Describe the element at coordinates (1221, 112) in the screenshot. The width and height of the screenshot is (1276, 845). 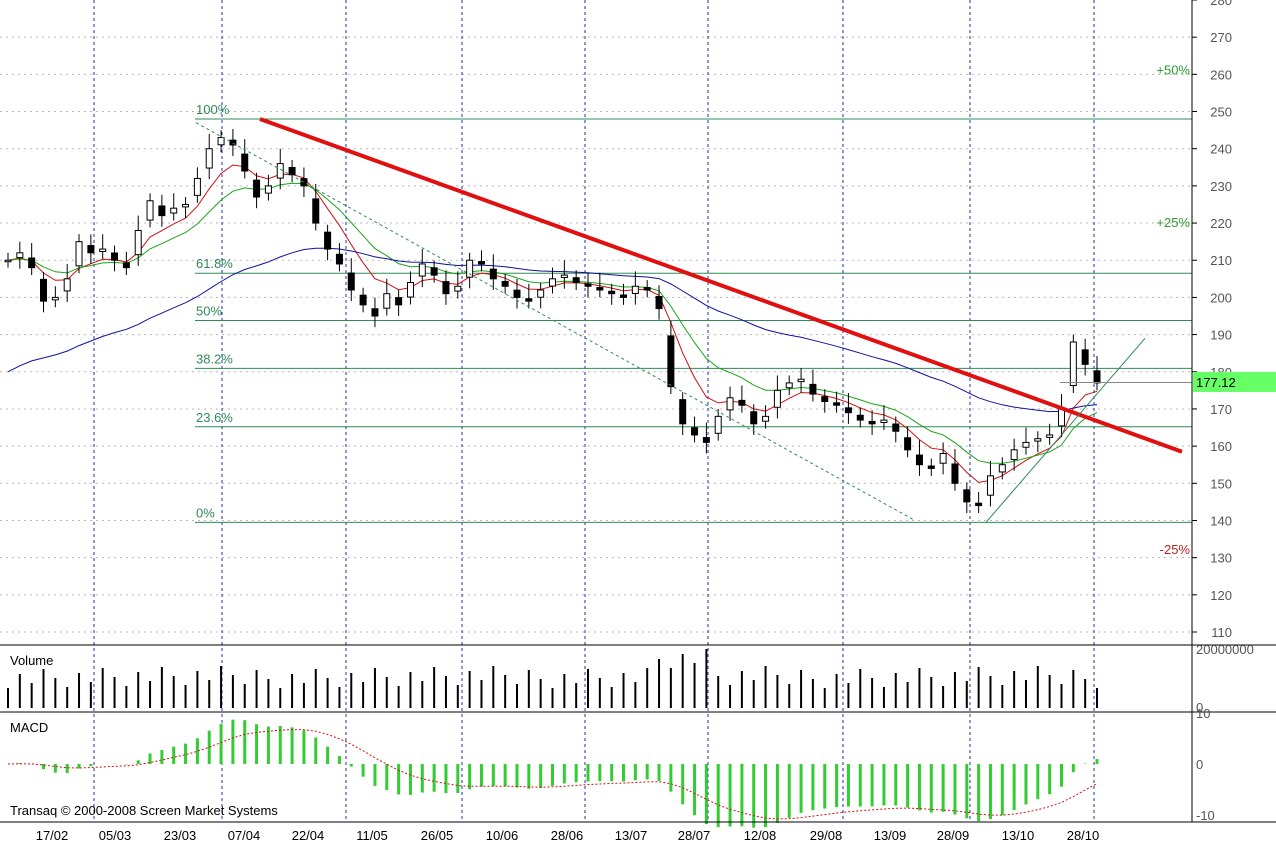
I see `price-tick-label: 250` at that location.